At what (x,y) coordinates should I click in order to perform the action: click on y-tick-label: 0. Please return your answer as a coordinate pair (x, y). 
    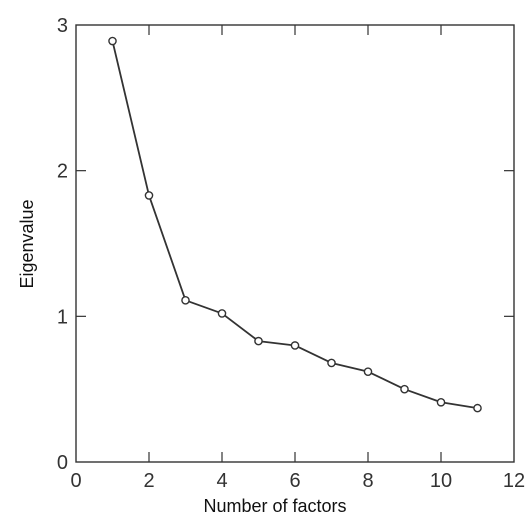
    Looking at the image, I should click on (62, 463).